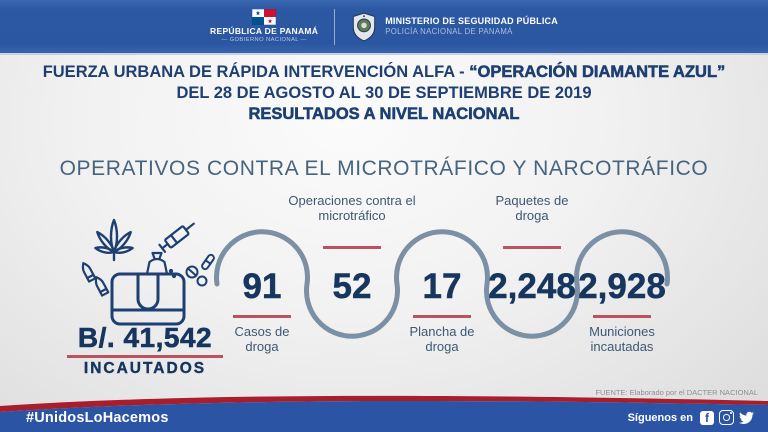 The width and height of the screenshot is (768, 432). What do you see at coordinates (471, 21) in the screenshot?
I see `ministry-title: MINISTERIO DE SEGURIDAD PÚBLICA` at bounding box center [471, 21].